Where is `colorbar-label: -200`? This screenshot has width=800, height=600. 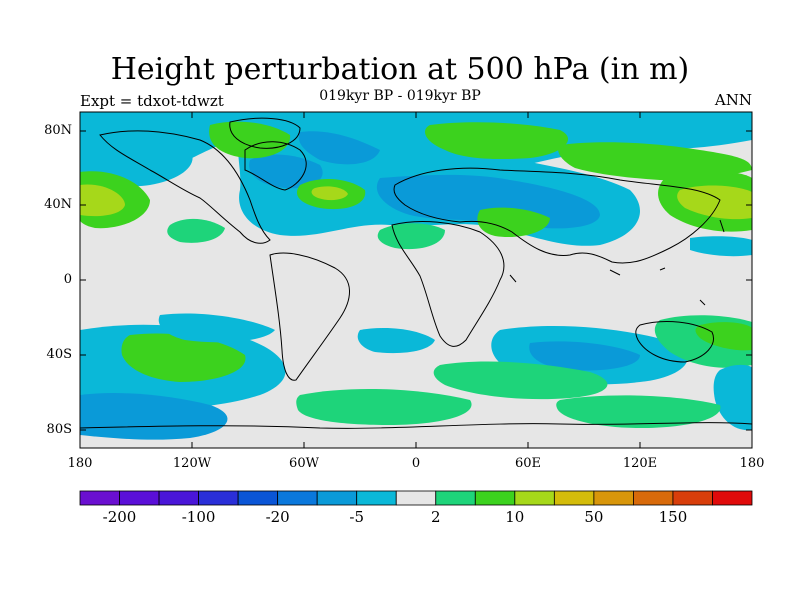
colorbar-label: -200 is located at coordinates (119, 517).